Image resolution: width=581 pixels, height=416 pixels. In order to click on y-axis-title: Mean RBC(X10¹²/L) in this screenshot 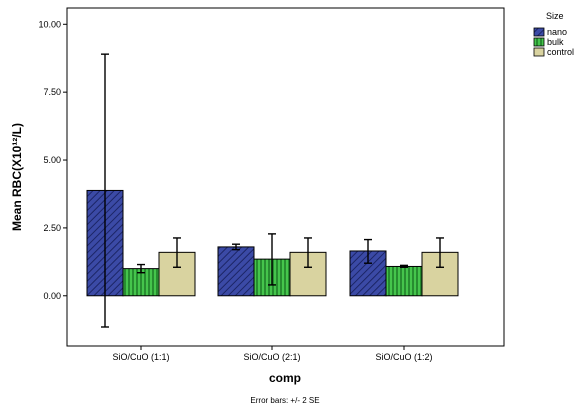, I will do `click(17, 177)`.